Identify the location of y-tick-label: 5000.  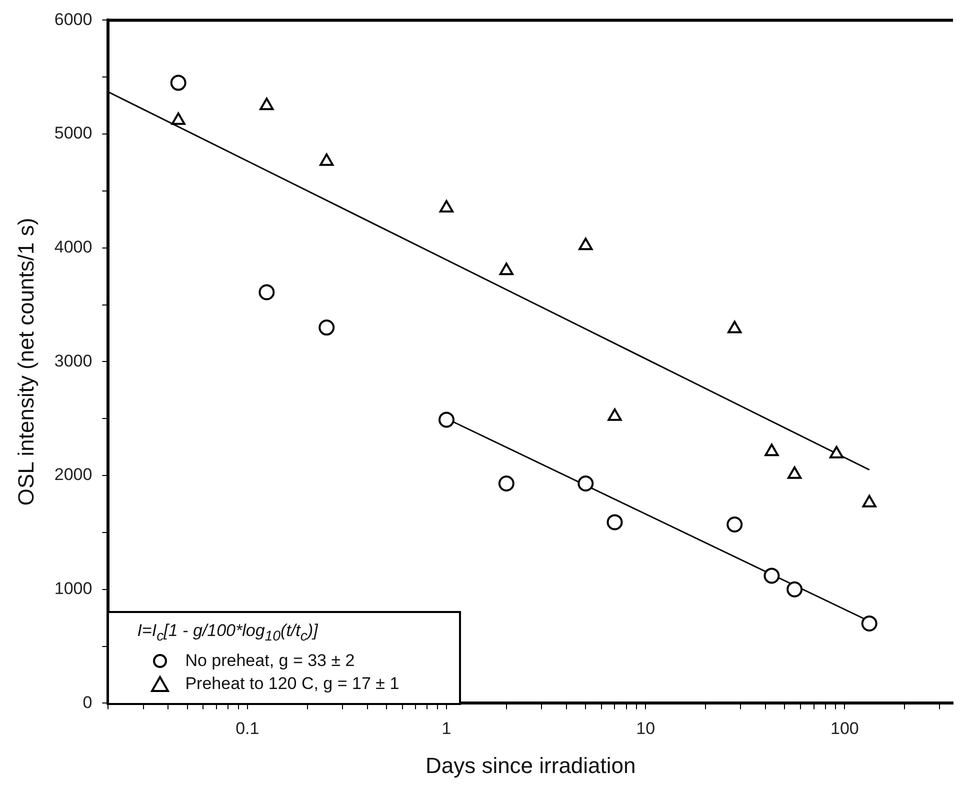
(73, 133).